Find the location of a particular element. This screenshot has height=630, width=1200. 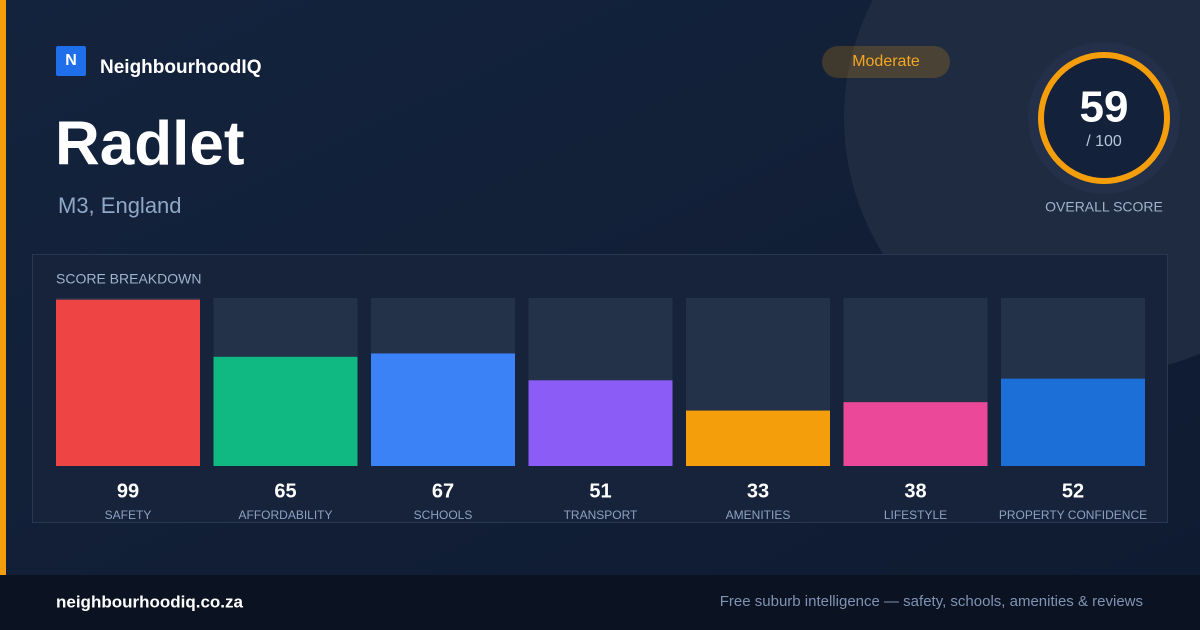

bar-label: PROPERTY CONFIDENCE is located at coordinates (1073, 515).